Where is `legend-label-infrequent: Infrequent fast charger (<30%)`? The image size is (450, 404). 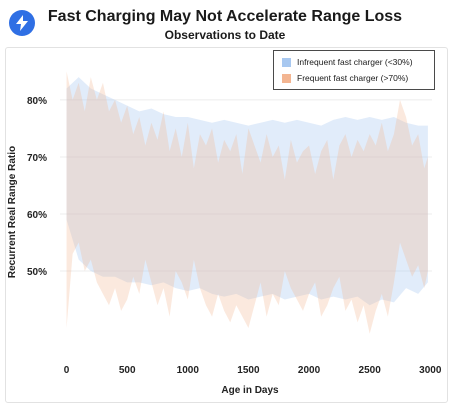 legend-label-infrequent: Infrequent fast charger (<30%) is located at coordinates (355, 62).